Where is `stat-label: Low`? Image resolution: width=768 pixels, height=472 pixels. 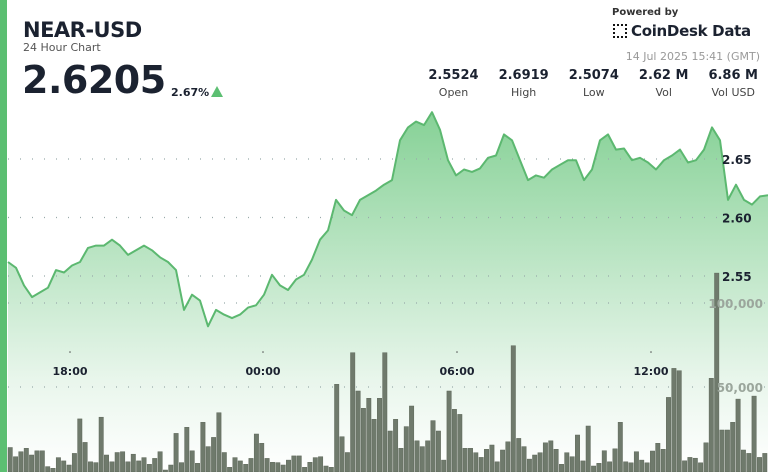 stat-label: Low is located at coordinates (593, 92).